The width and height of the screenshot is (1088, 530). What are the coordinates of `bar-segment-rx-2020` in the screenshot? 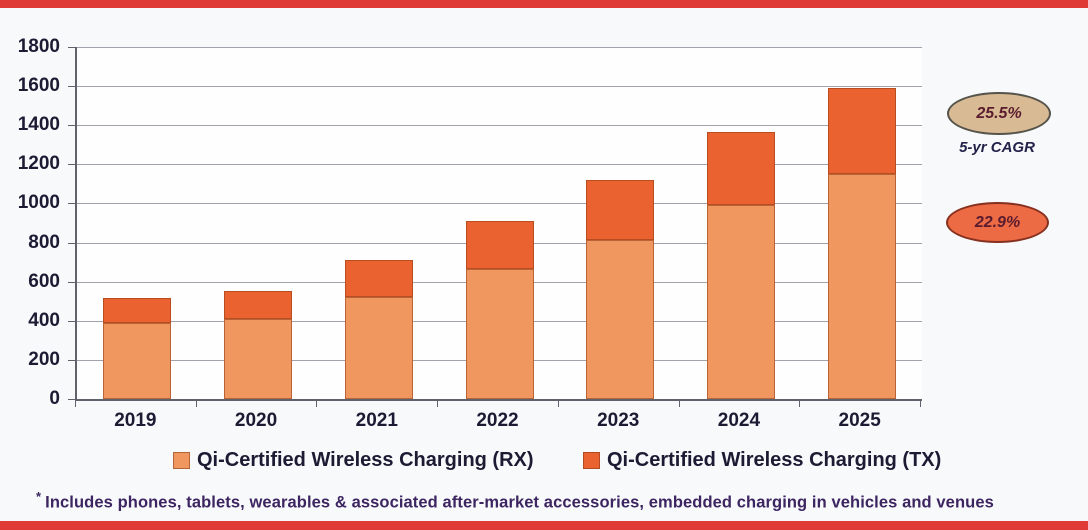 It's located at (258, 358).